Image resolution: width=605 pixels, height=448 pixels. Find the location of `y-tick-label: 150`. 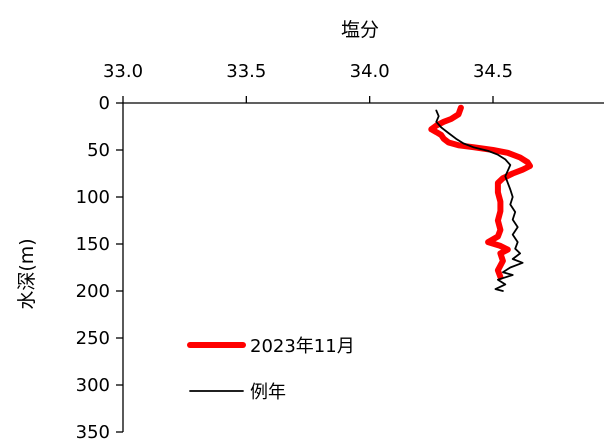

y-tick-label: 150 is located at coordinates (93, 244).